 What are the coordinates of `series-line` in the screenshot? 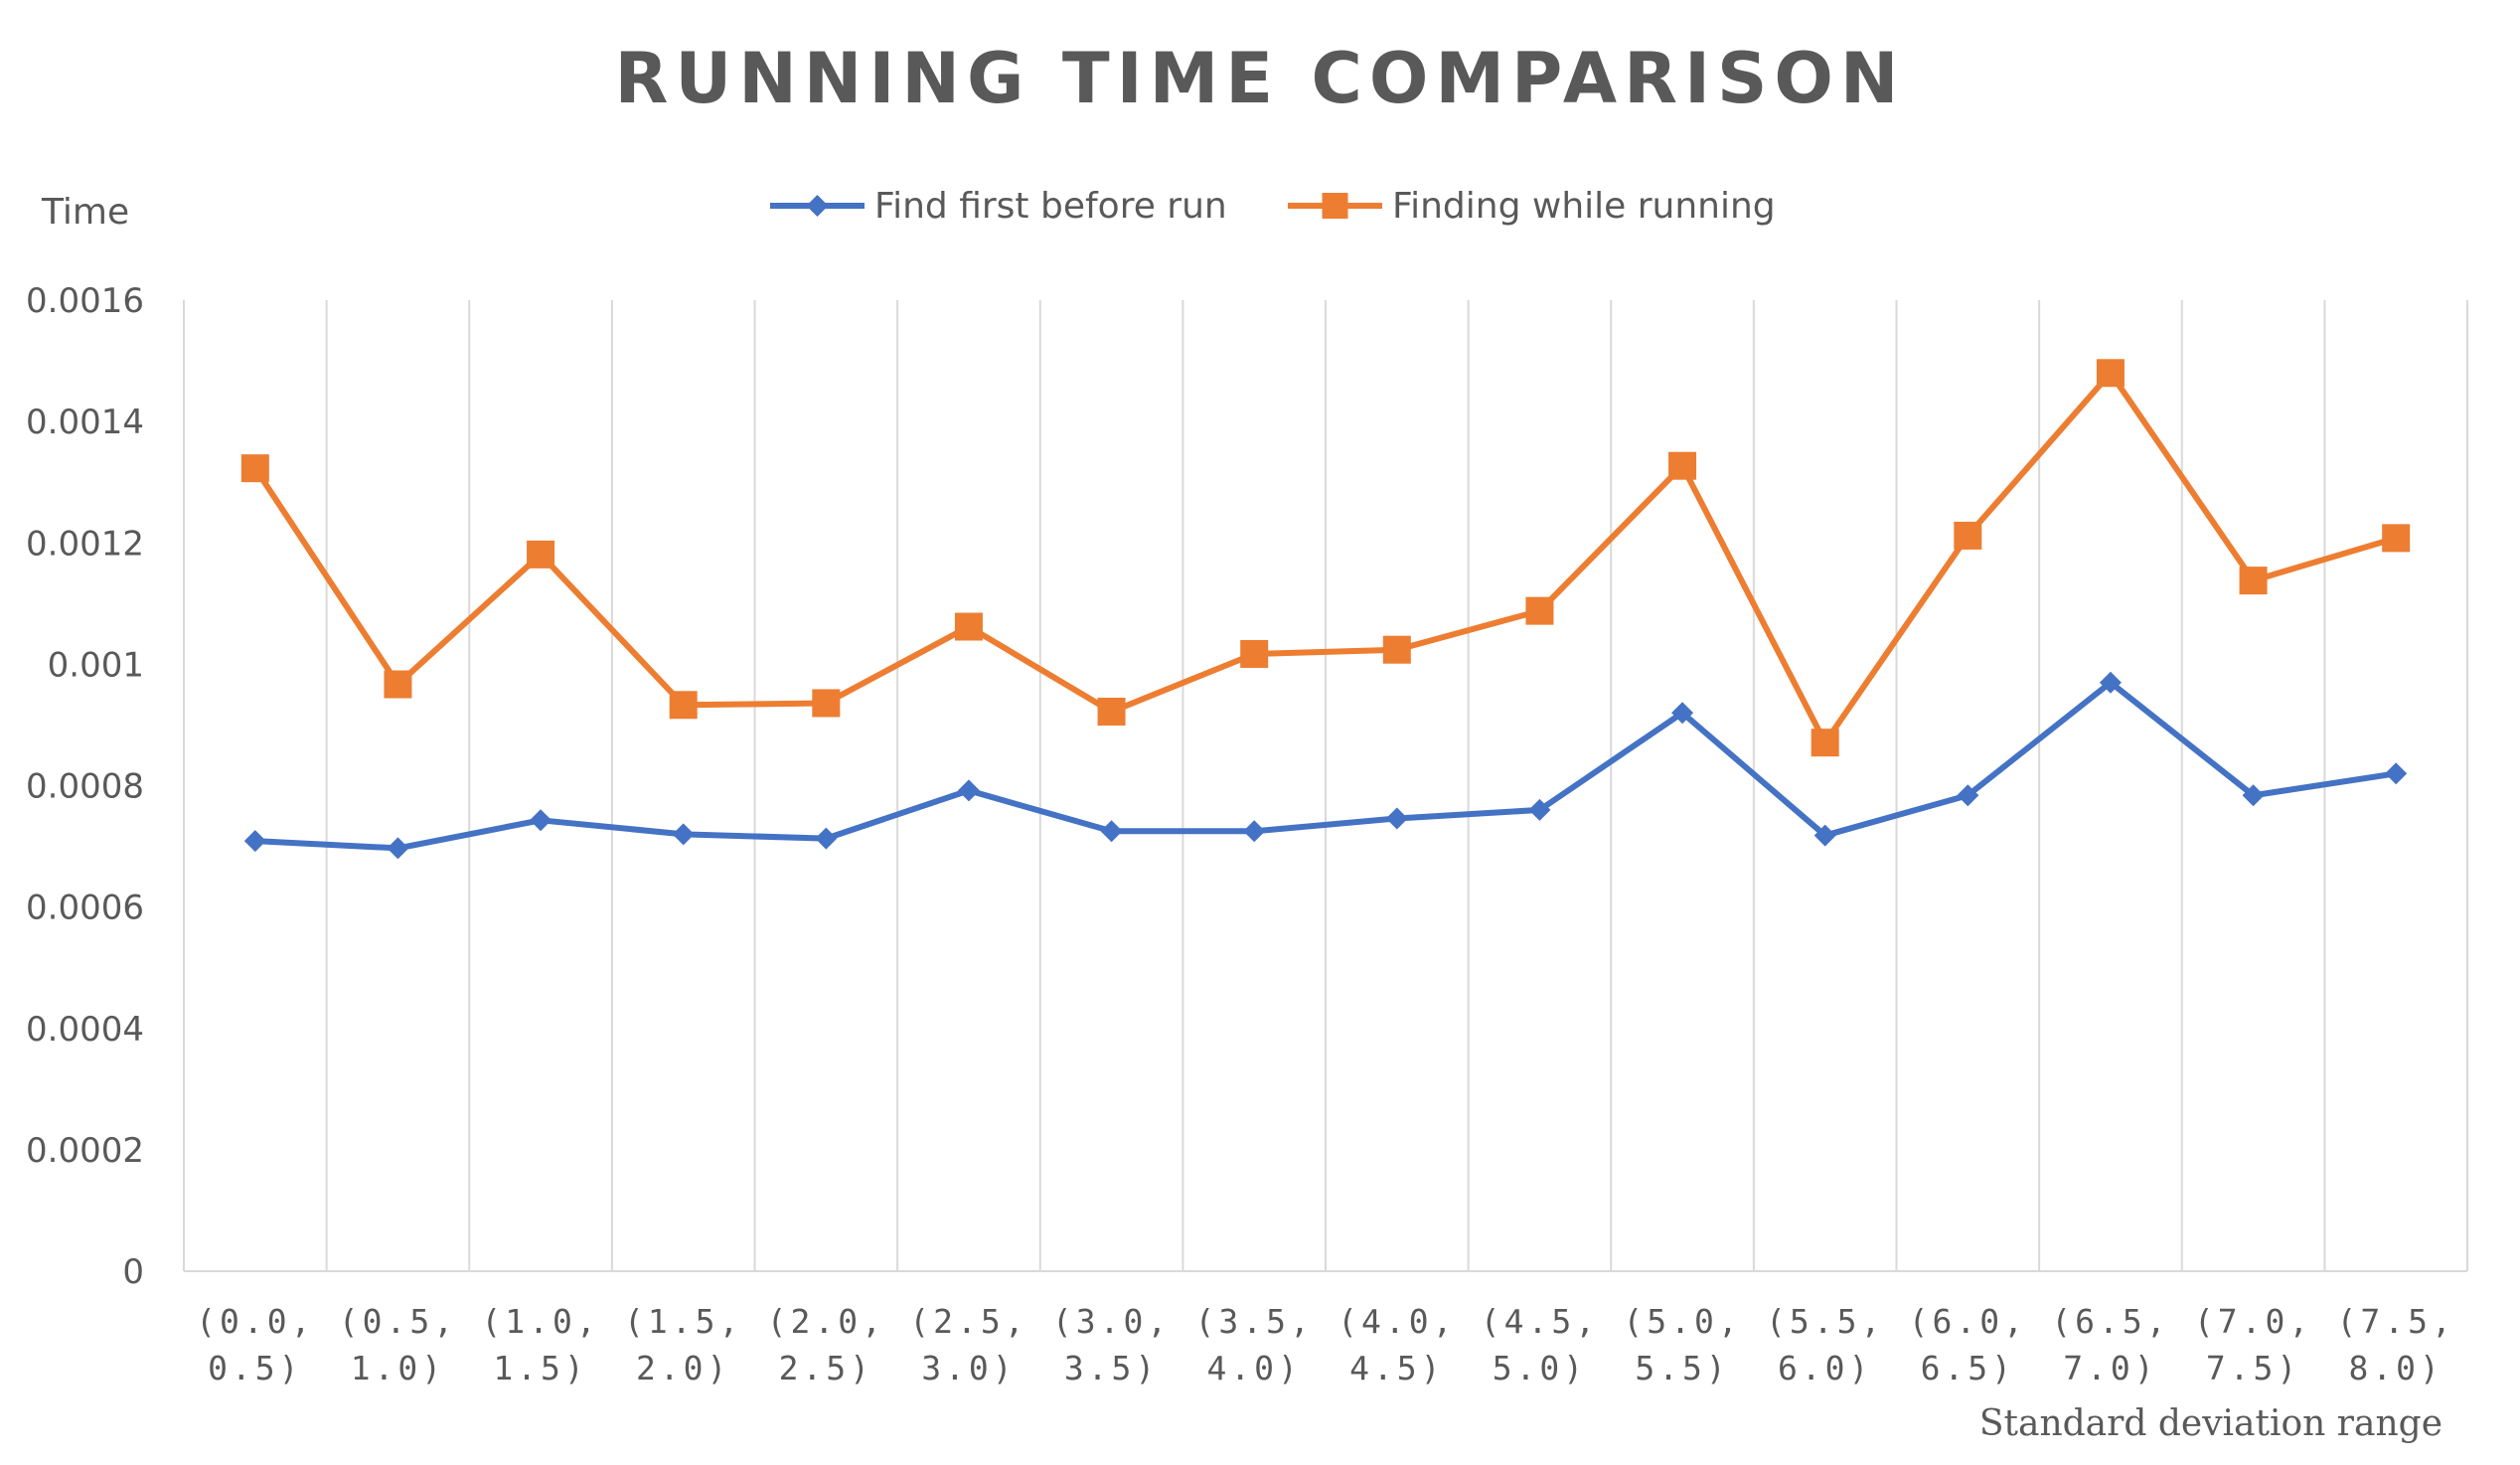 It's located at (1325, 765).